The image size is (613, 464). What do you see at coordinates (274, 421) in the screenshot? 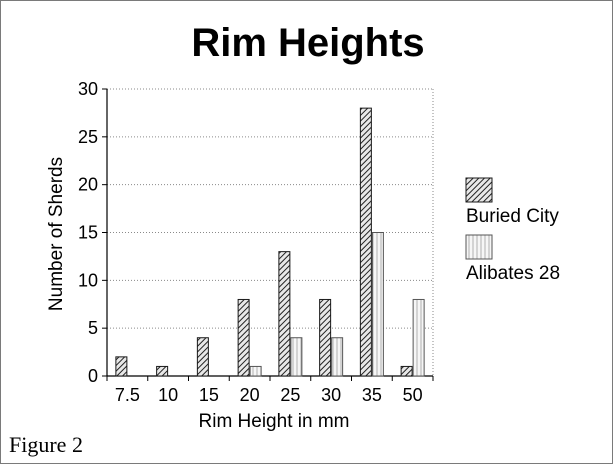
I see `x-axis-label: Rim Height in mm` at bounding box center [274, 421].